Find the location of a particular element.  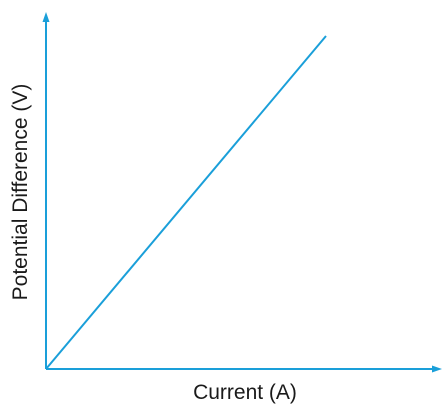

x-axis-arrow-icon is located at coordinates (437, 369).